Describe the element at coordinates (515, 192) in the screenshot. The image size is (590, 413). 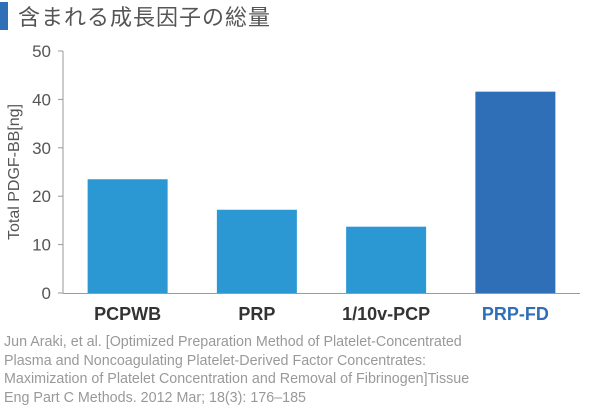
I see `bar-prp-fd` at that location.